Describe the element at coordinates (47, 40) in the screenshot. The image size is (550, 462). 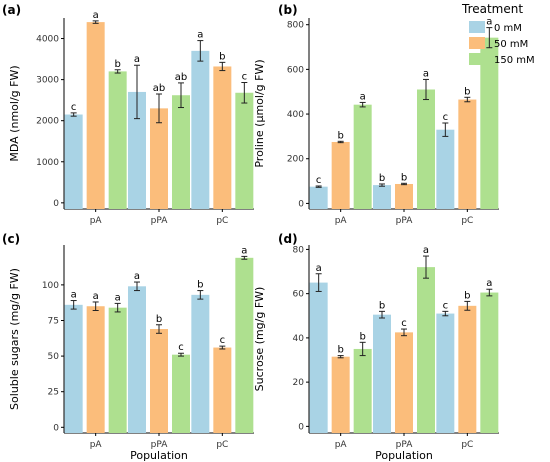
I see `y-tick-label: 4000` at that location.